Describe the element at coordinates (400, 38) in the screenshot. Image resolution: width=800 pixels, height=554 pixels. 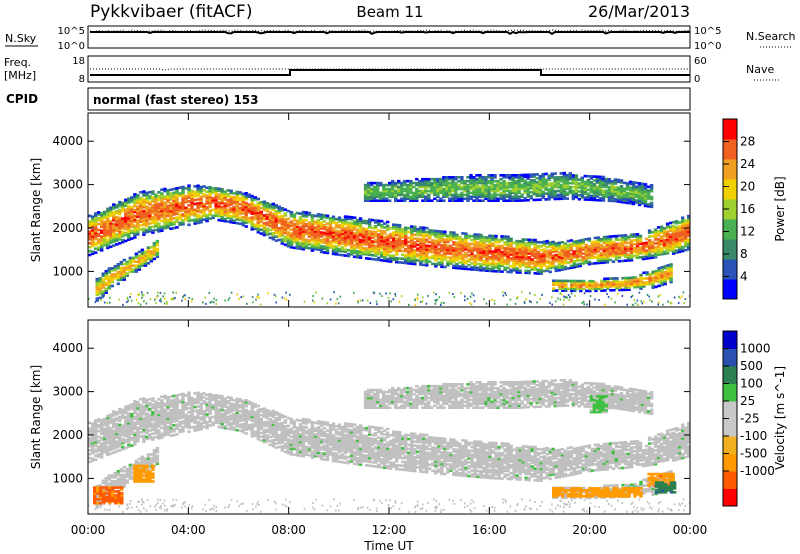
I see `nsky-panel: N.Sky 10^5 10^0 10^5 10^0 N.Search` at that location.